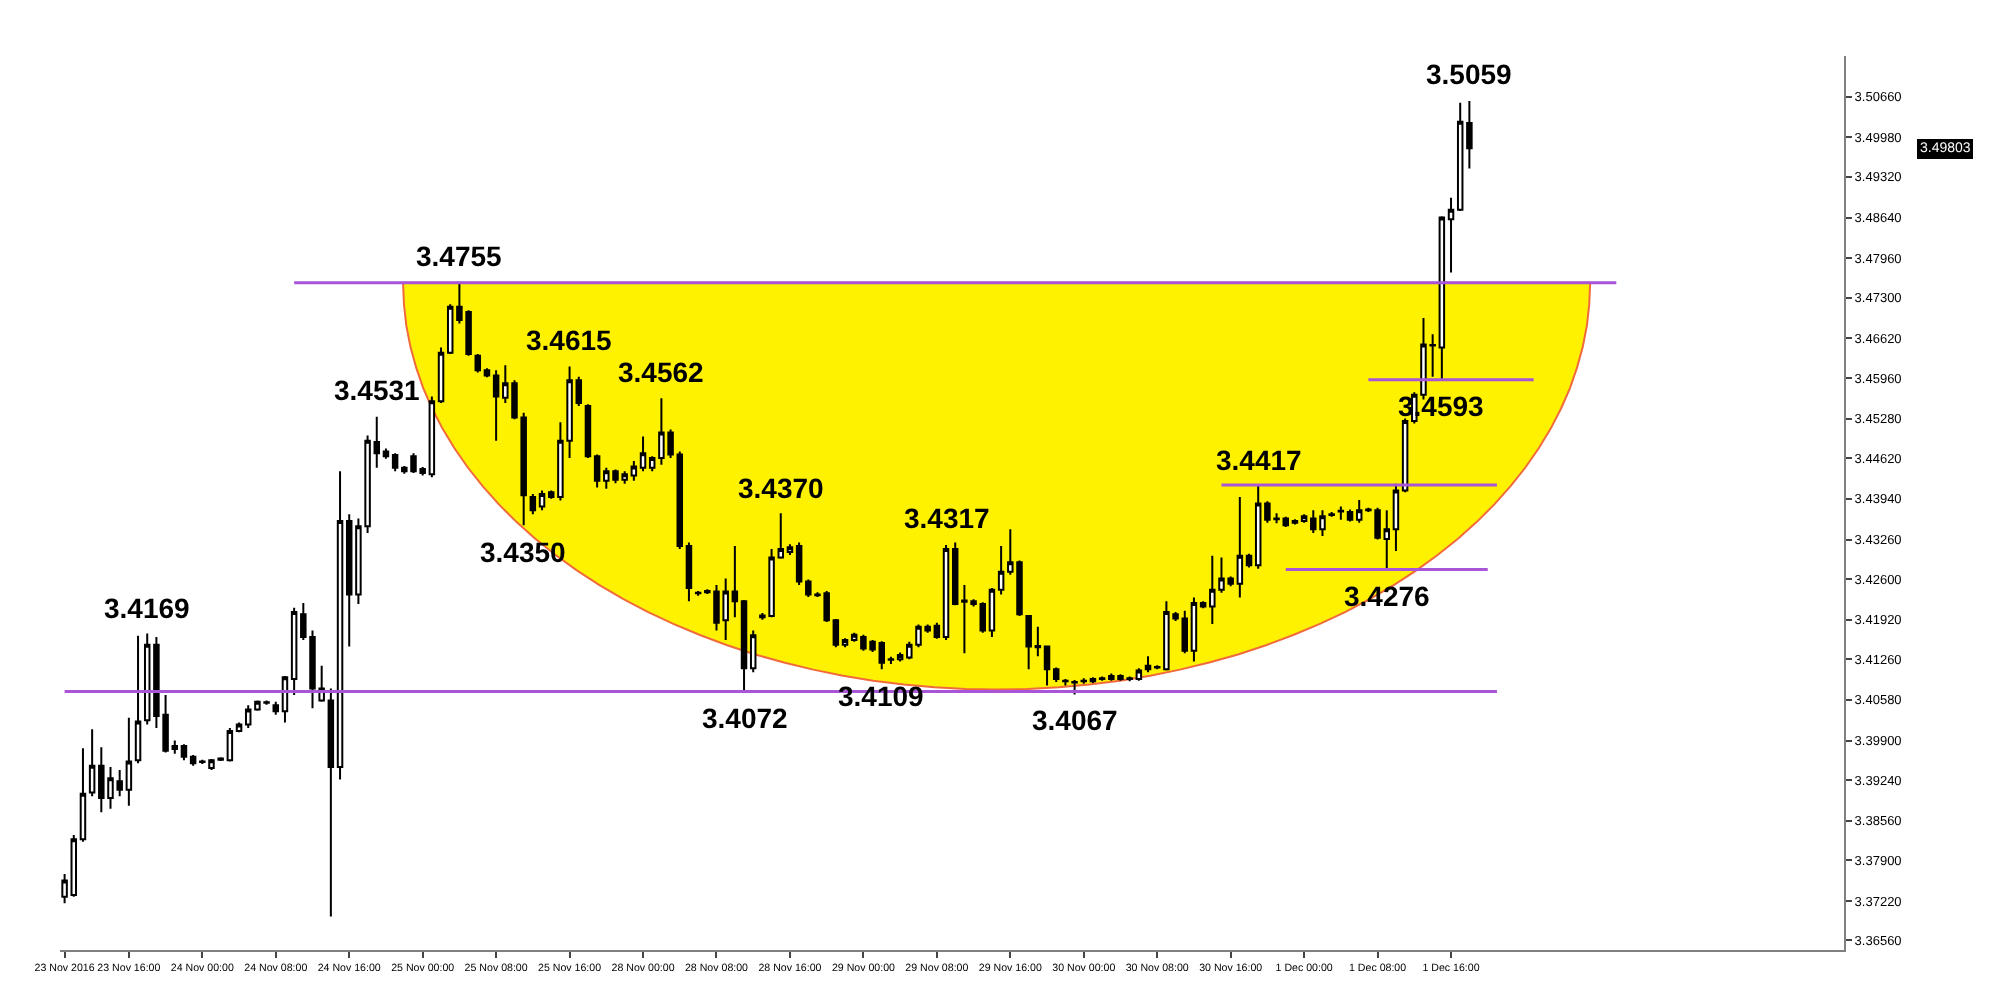 Image resolution: width=2000 pixels, height=1002 pixels. Describe the element at coordinates (377, 390) in the screenshot. I see `annotation: 3.4531` at that location.